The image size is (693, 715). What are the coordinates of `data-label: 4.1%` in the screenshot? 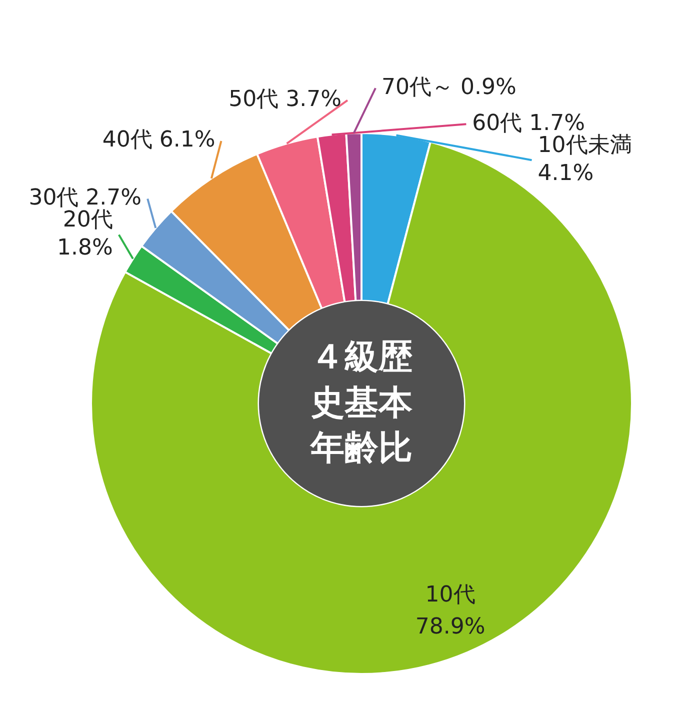 It's located at (566, 173).